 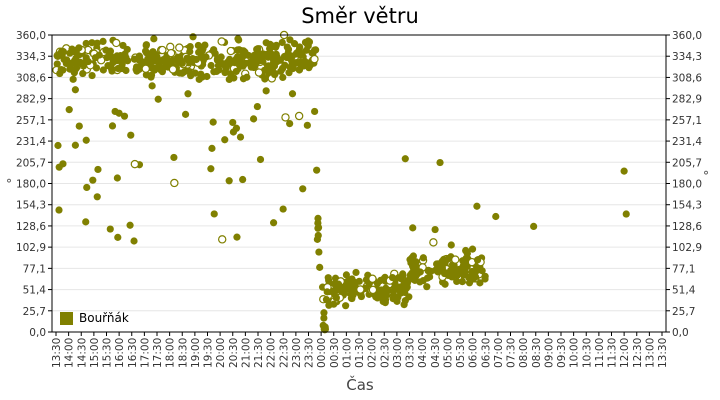 What do you see at coordinates (322, 353) in the screenshot?
I see `svg-text: 00:00` at bounding box center [322, 353].